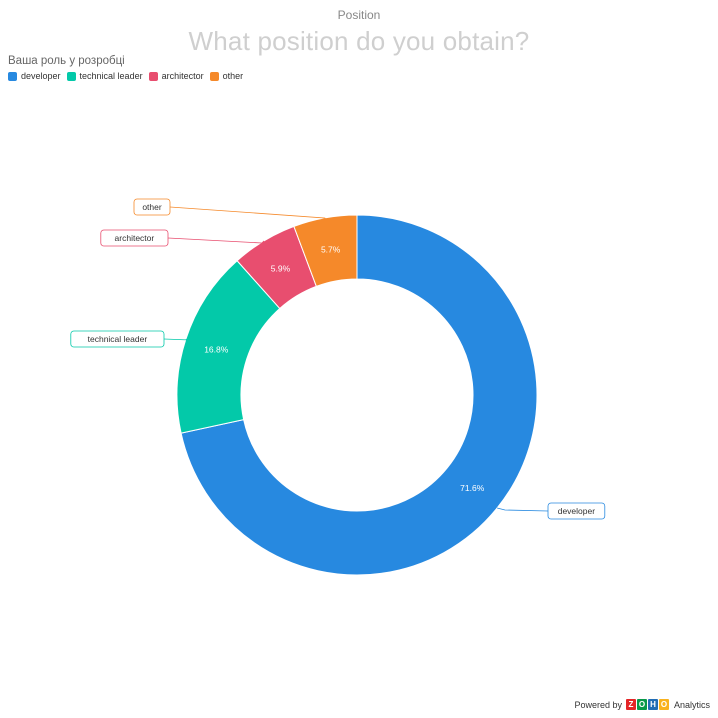  I want to click on callout-label: other, so click(152, 207).